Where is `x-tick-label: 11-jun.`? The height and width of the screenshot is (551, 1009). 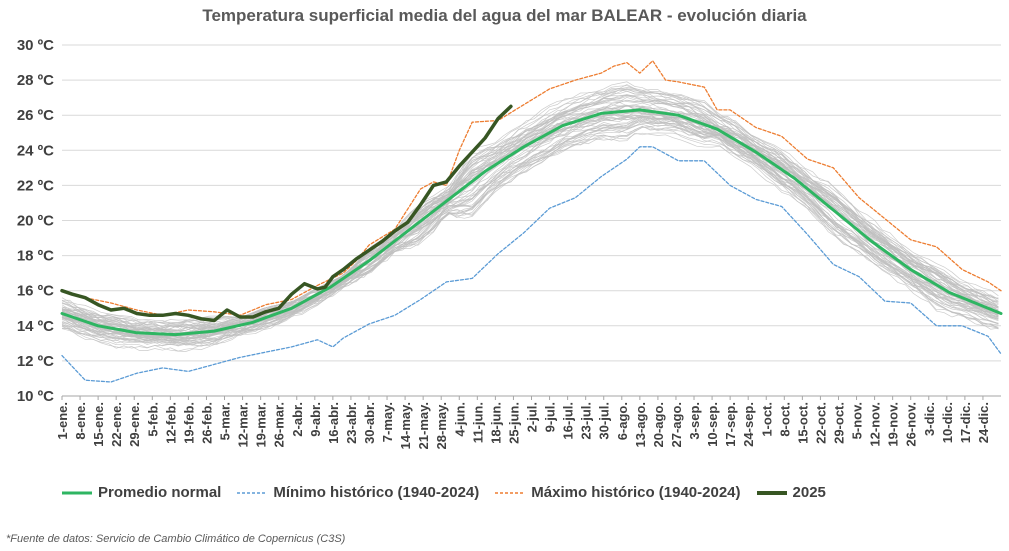 x-tick-label: 11-jun. is located at coordinates (477, 422).